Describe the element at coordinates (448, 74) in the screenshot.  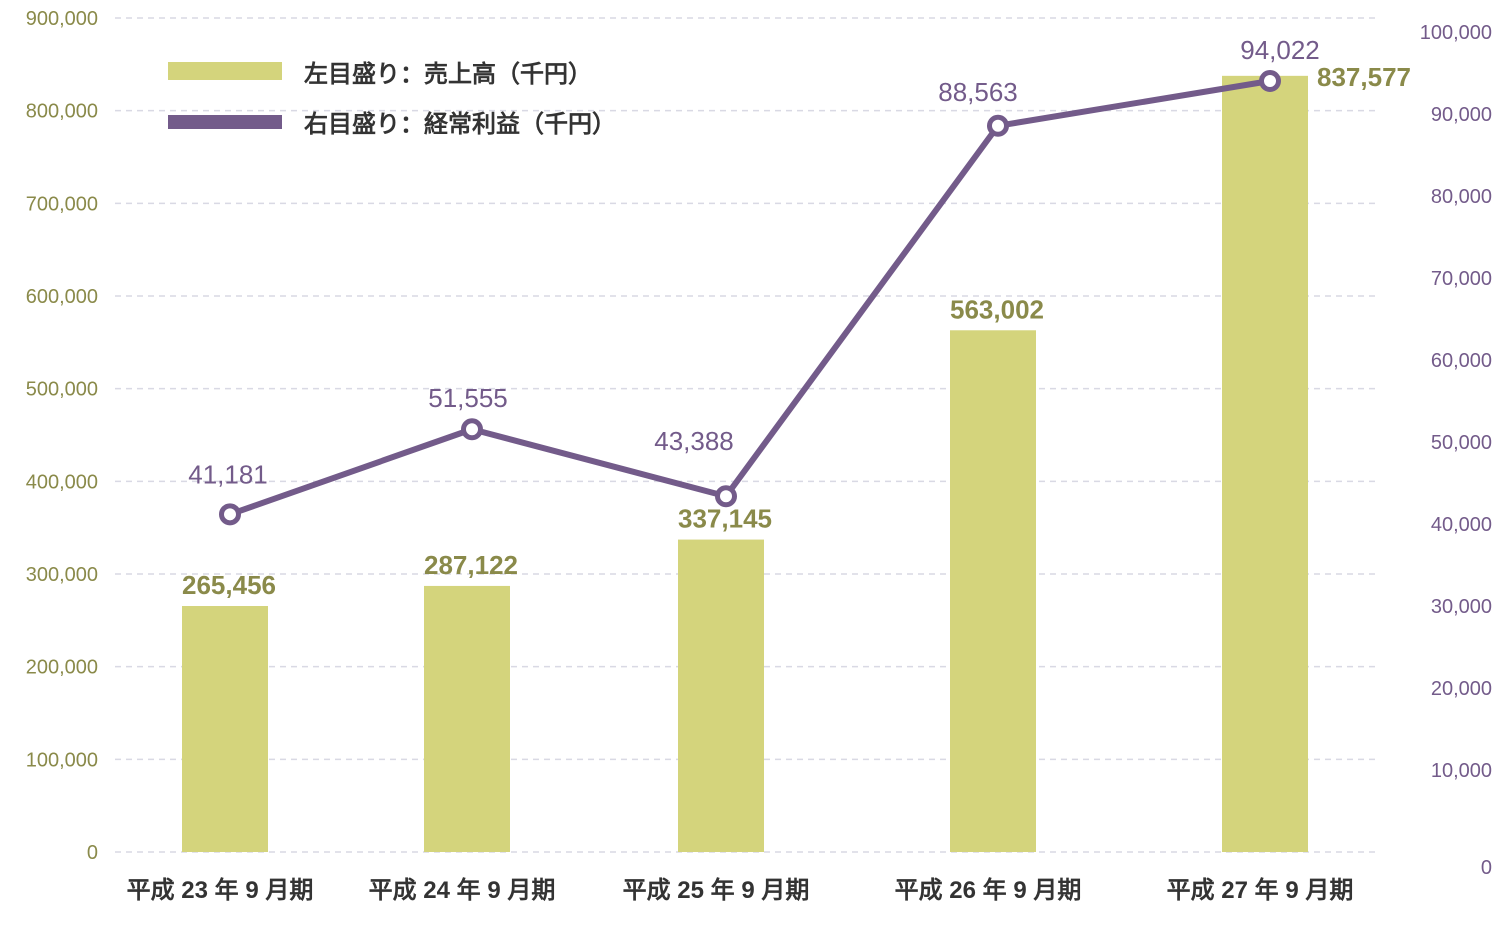
I see `legend-bar-label: 左目盛り：売上高（千円）` at that location.